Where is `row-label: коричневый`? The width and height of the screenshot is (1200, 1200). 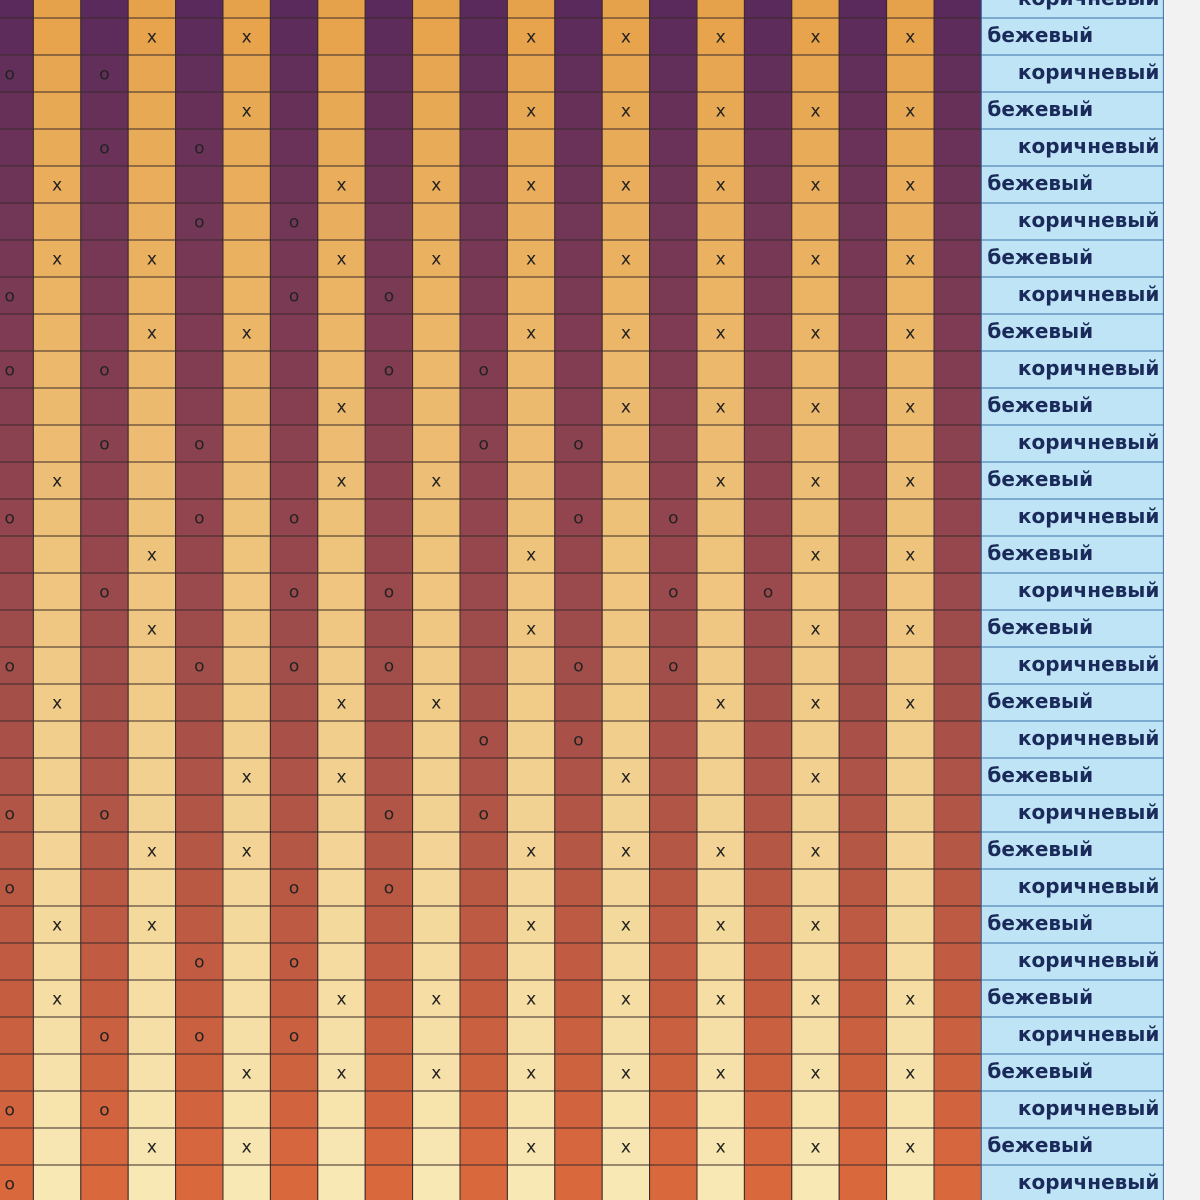 row-label: коричневый is located at coordinates (1089, 220).